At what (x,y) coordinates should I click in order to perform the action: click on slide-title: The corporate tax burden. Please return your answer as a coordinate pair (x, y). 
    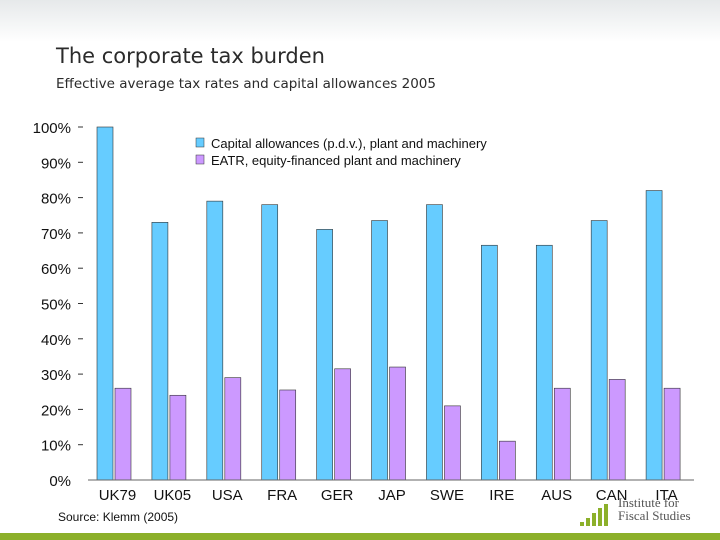
    Looking at the image, I should click on (190, 56).